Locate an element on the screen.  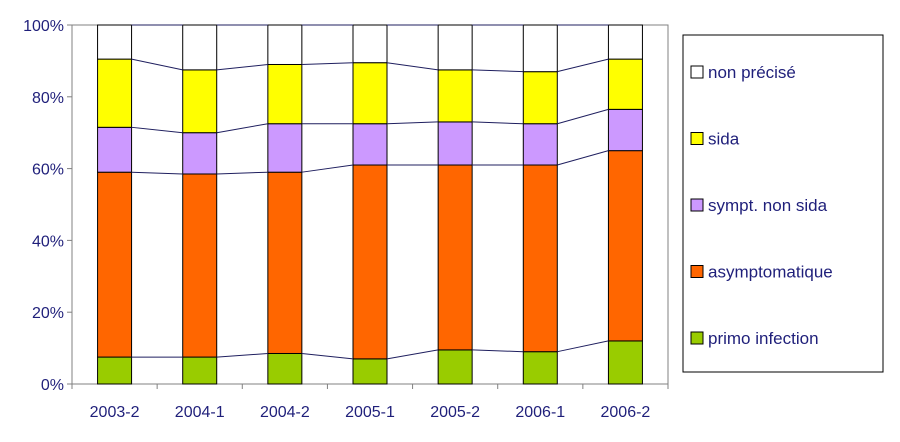
bar-segment-non-pr-cis--2006-1 is located at coordinates (540, 48).